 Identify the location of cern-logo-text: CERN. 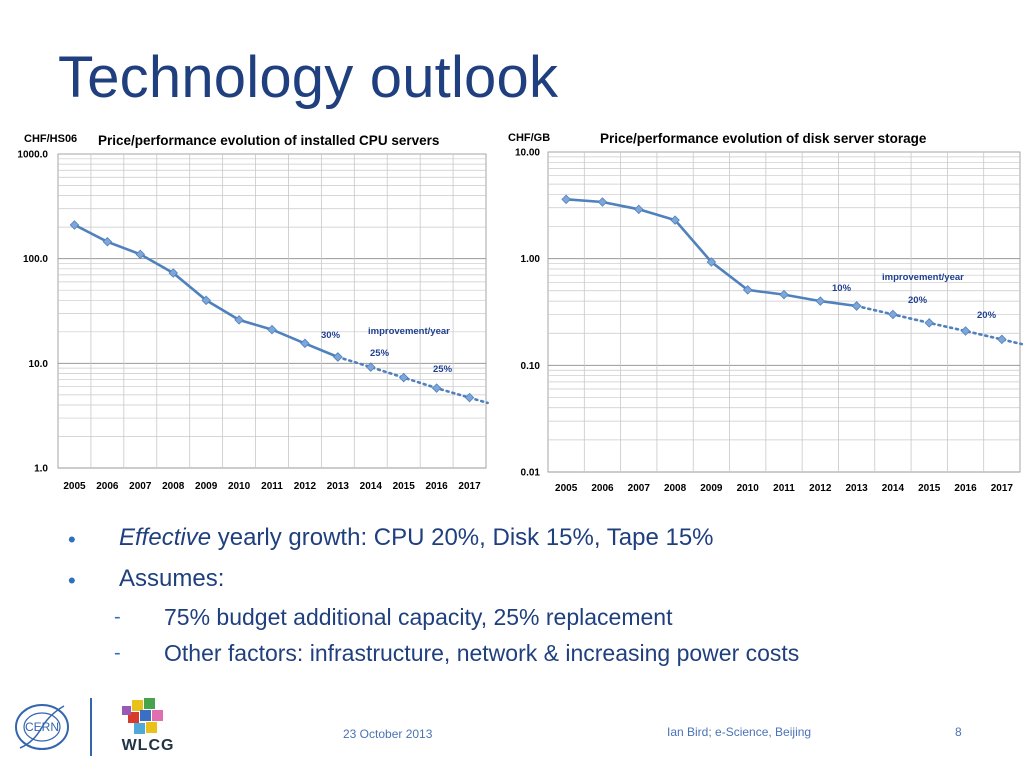
(42, 727).